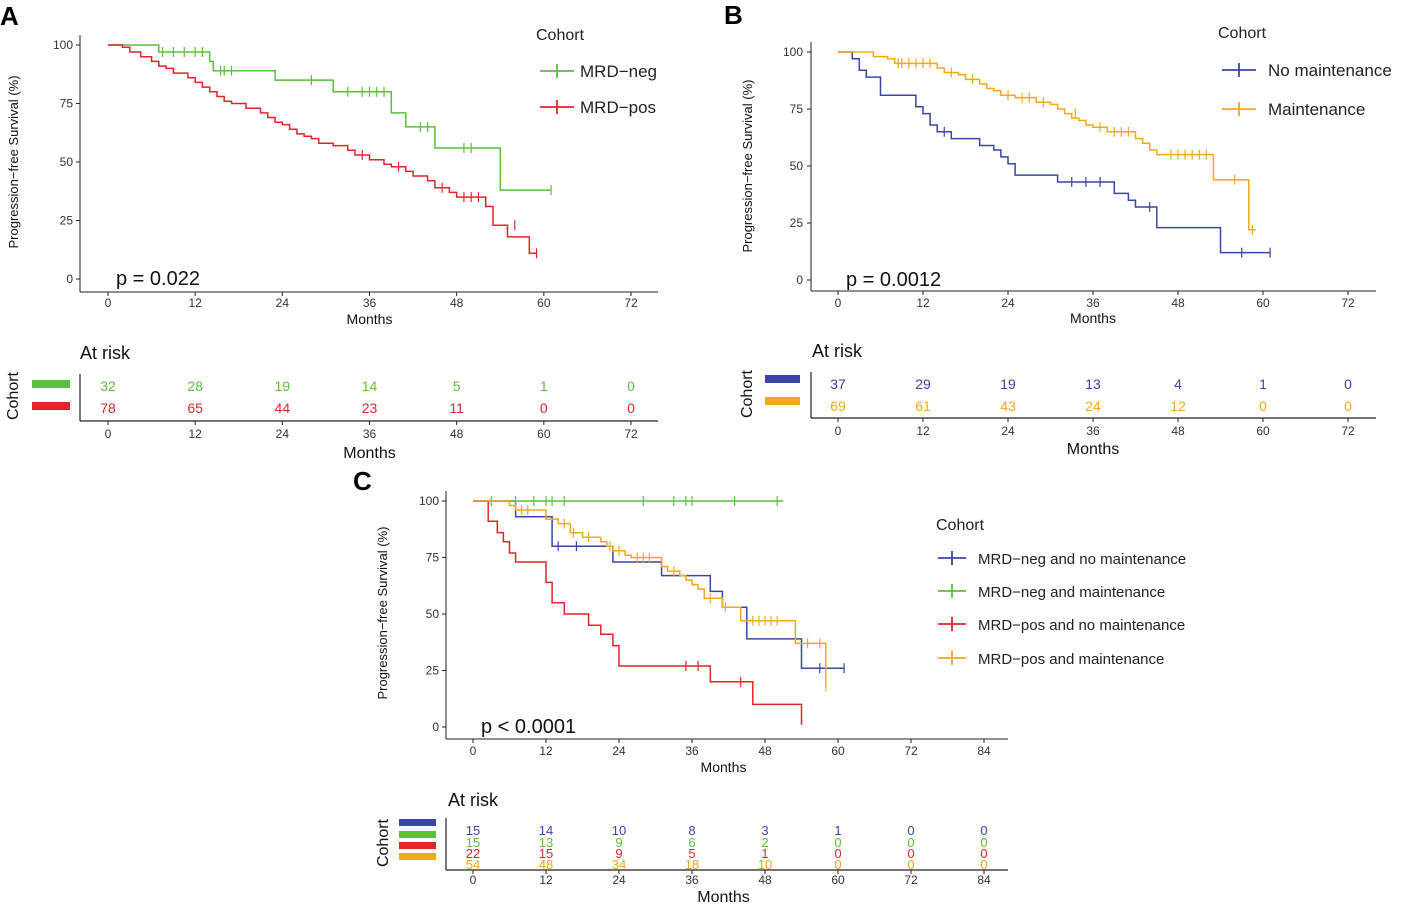 The image size is (1401, 907). Describe the element at coordinates (1093, 406) in the screenshot. I see `panel-b-risk-count: 24` at that location.